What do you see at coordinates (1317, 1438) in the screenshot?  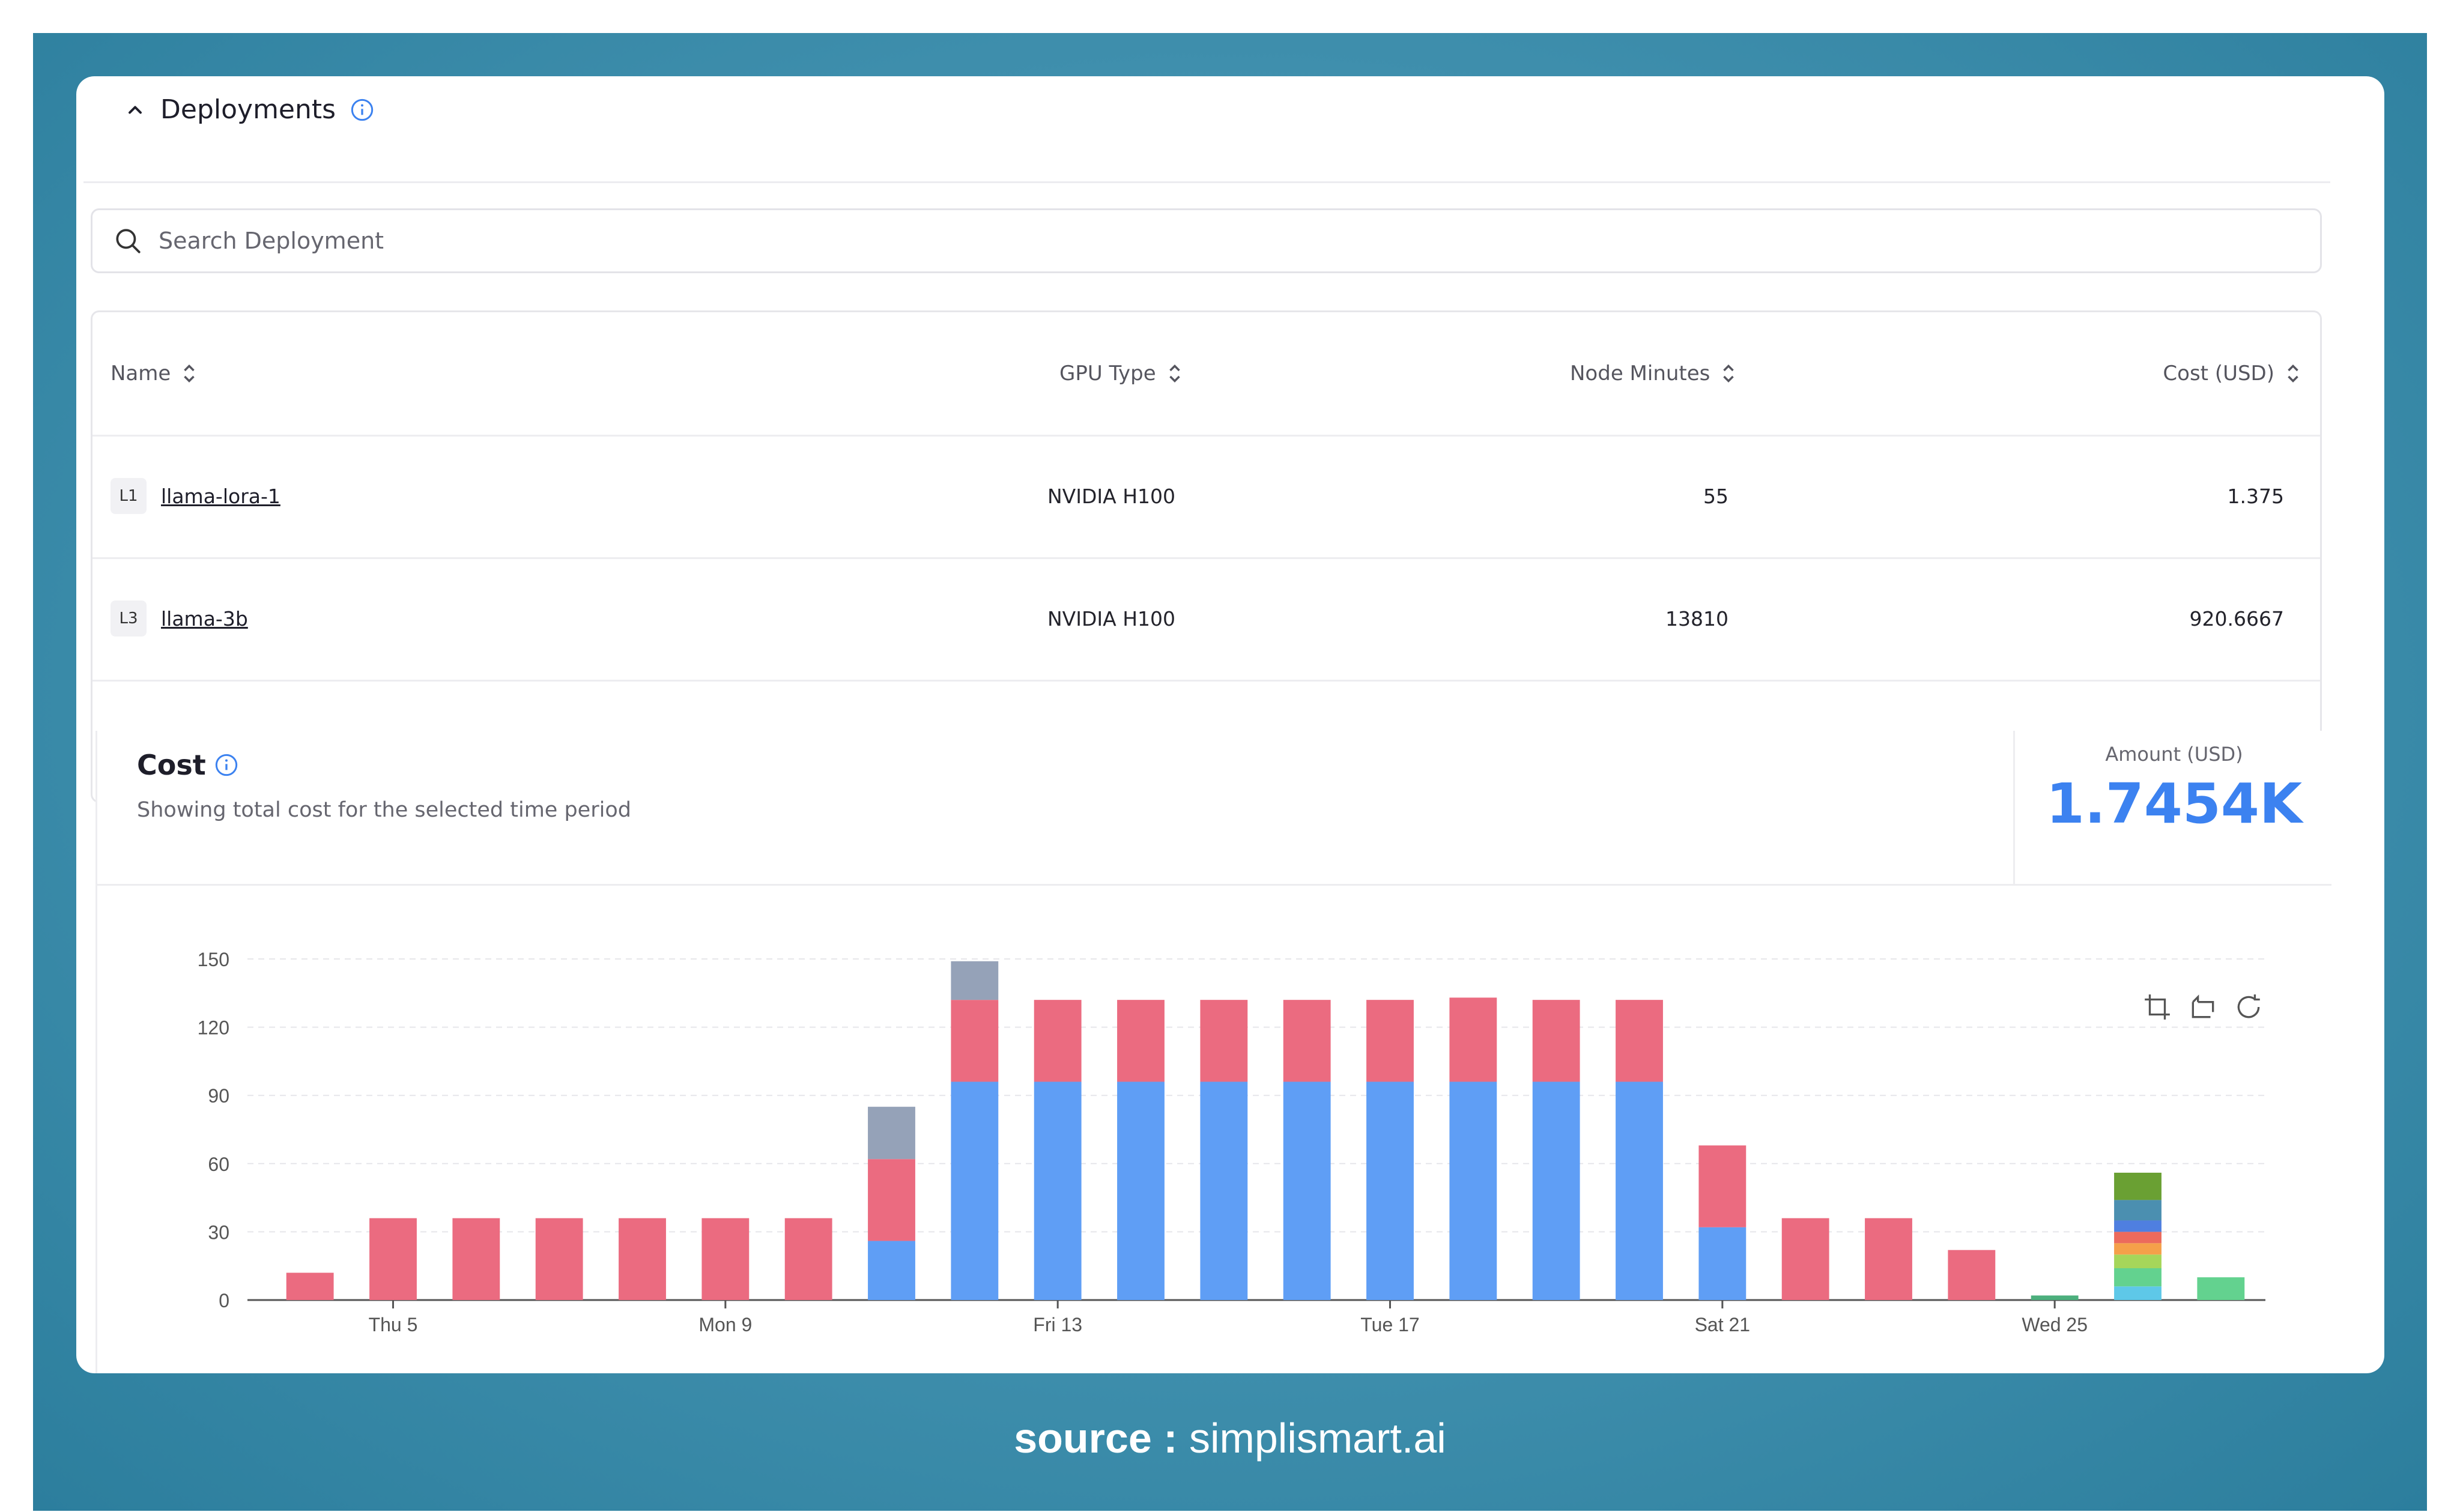 I see `source-value: simplismart.ai` at bounding box center [1317, 1438].